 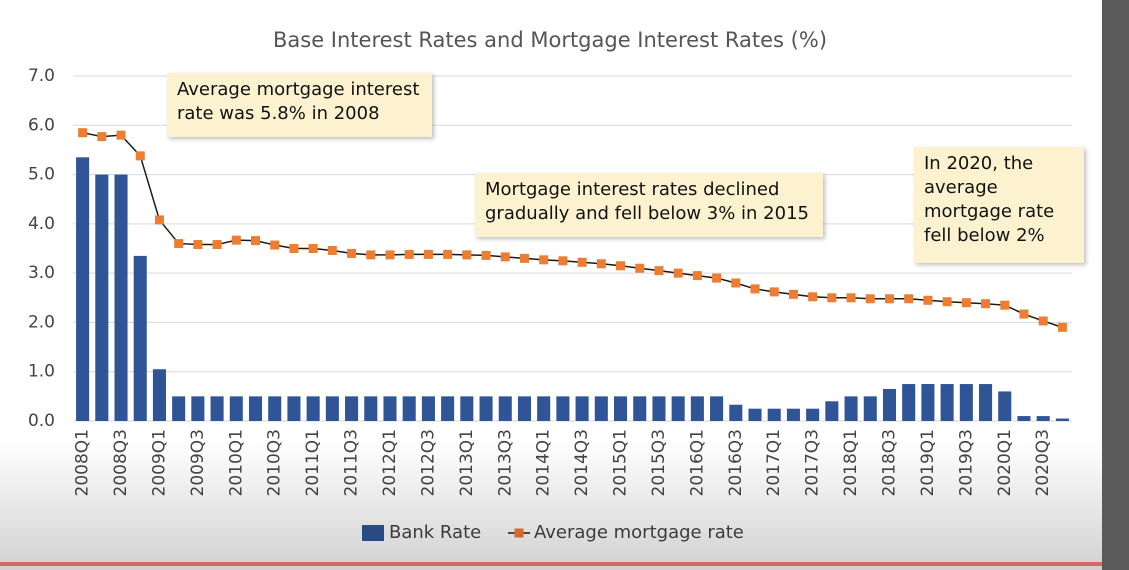 What do you see at coordinates (551, 564) in the screenshot?
I see `progress-bar` at bounding box center [551, 564].